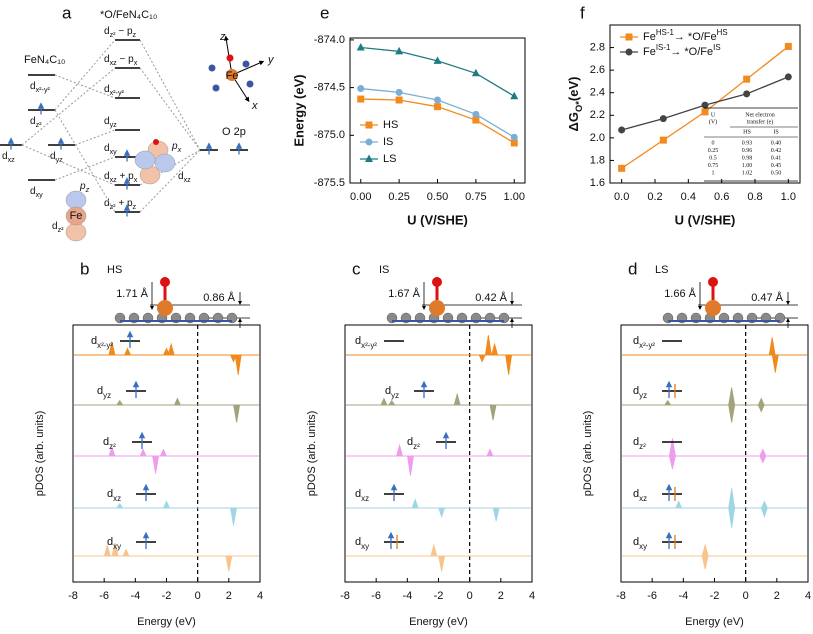 The height and width of the screenshot is (634, 813). Describe the element at coordinates (597, 70) in the screenshot. I see `y-tick-label: 2.6` at that location.